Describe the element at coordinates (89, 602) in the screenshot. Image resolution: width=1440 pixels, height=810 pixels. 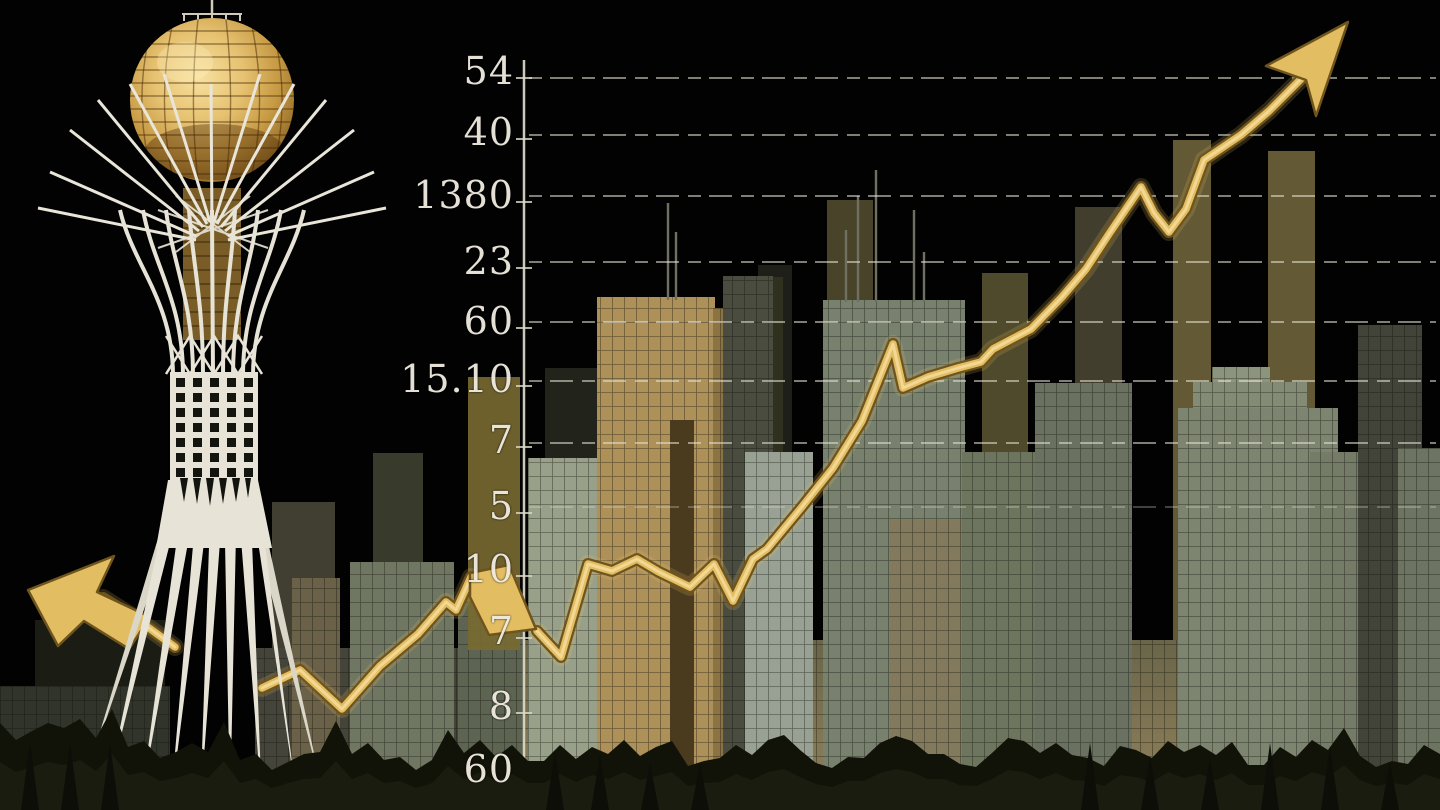
I see `left-arrowhead` at that location.